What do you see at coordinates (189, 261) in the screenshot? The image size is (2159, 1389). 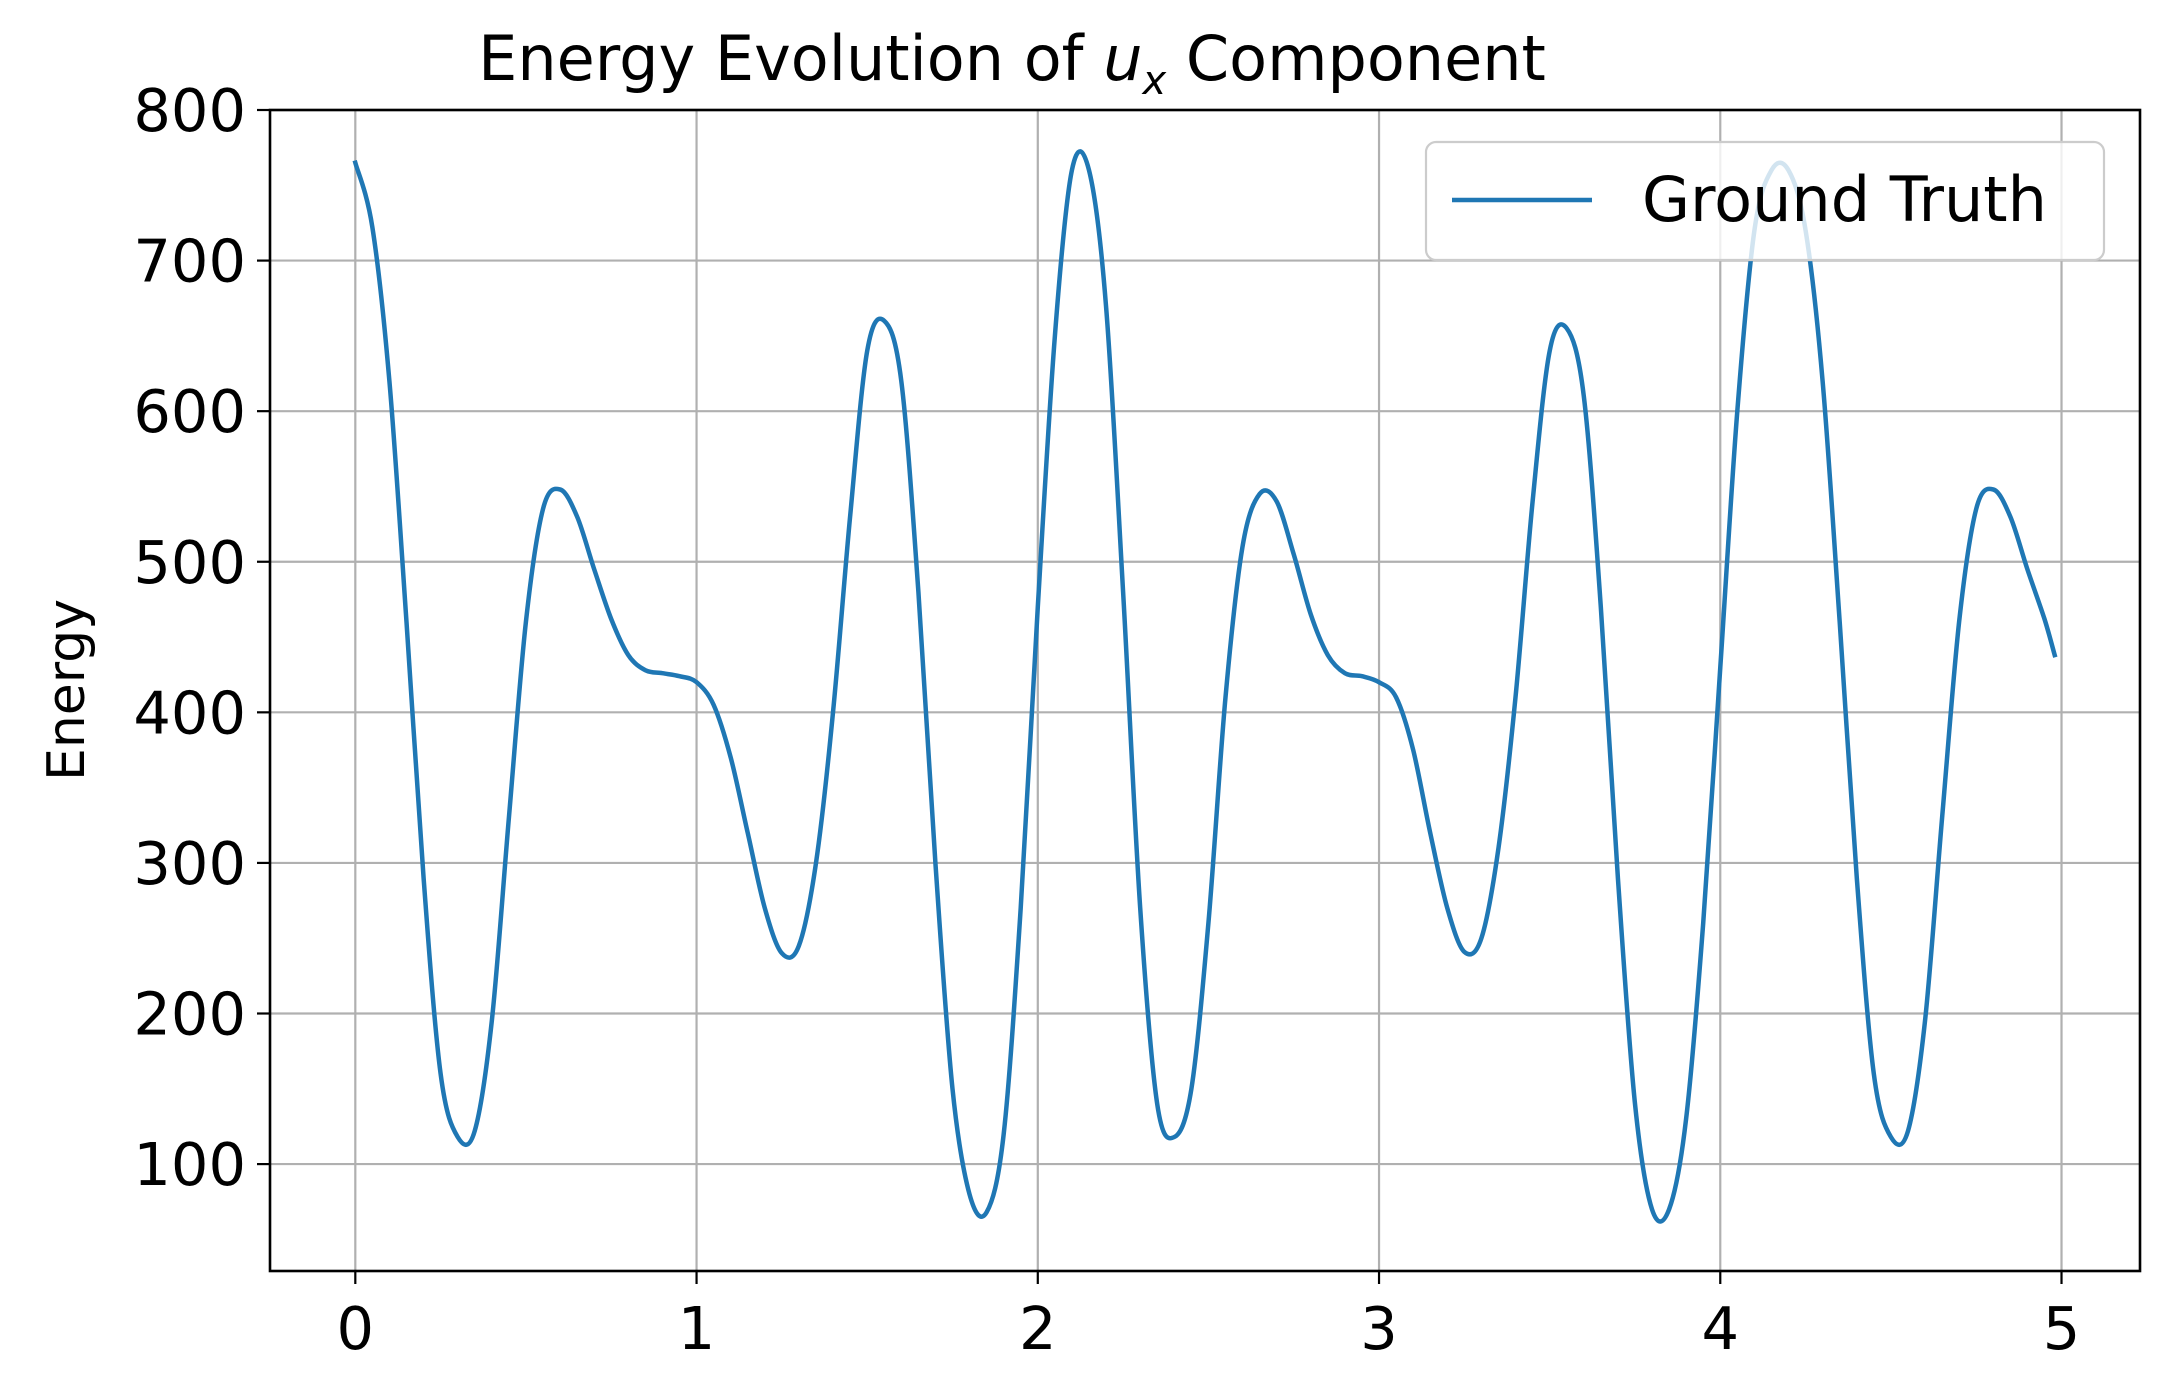 I see `y-tick-label: 700` at bounding box center [189, 261].